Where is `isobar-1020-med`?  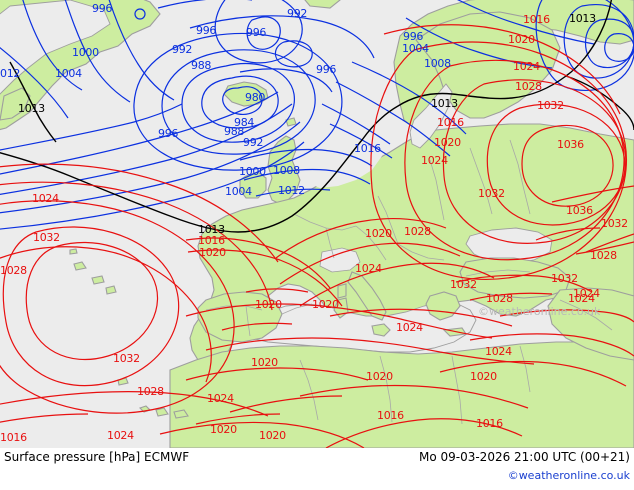 isobar-1020-med is located at coordinates (339, 321).